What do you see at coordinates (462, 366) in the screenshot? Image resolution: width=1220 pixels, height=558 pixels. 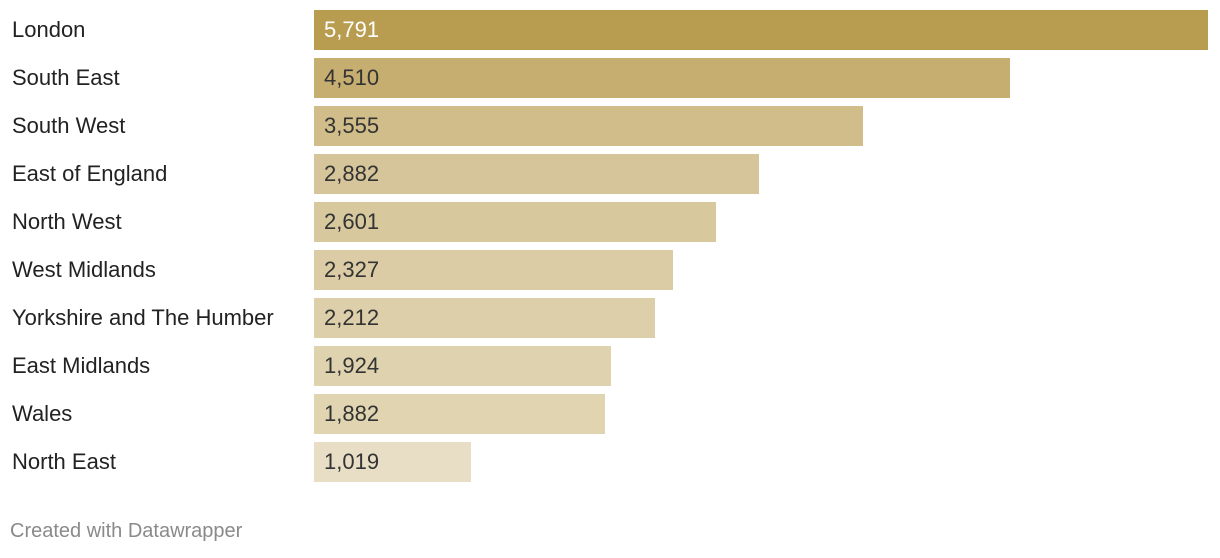 I see `bar: 1,924` at bounding box center [462, 366].